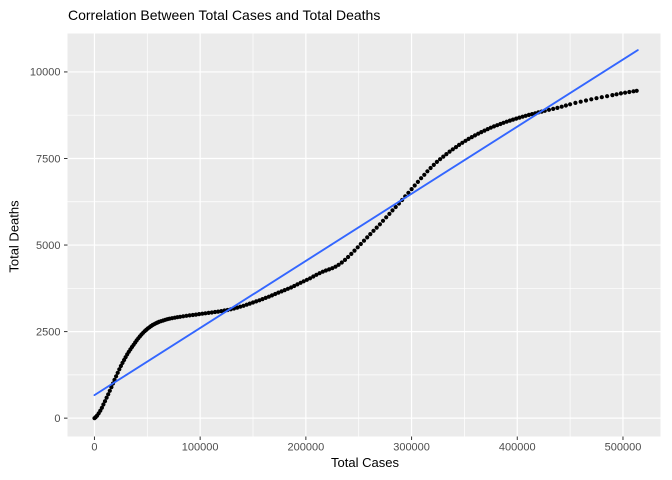  I want to click on x-tick-label: 300000, so click(411, 448).